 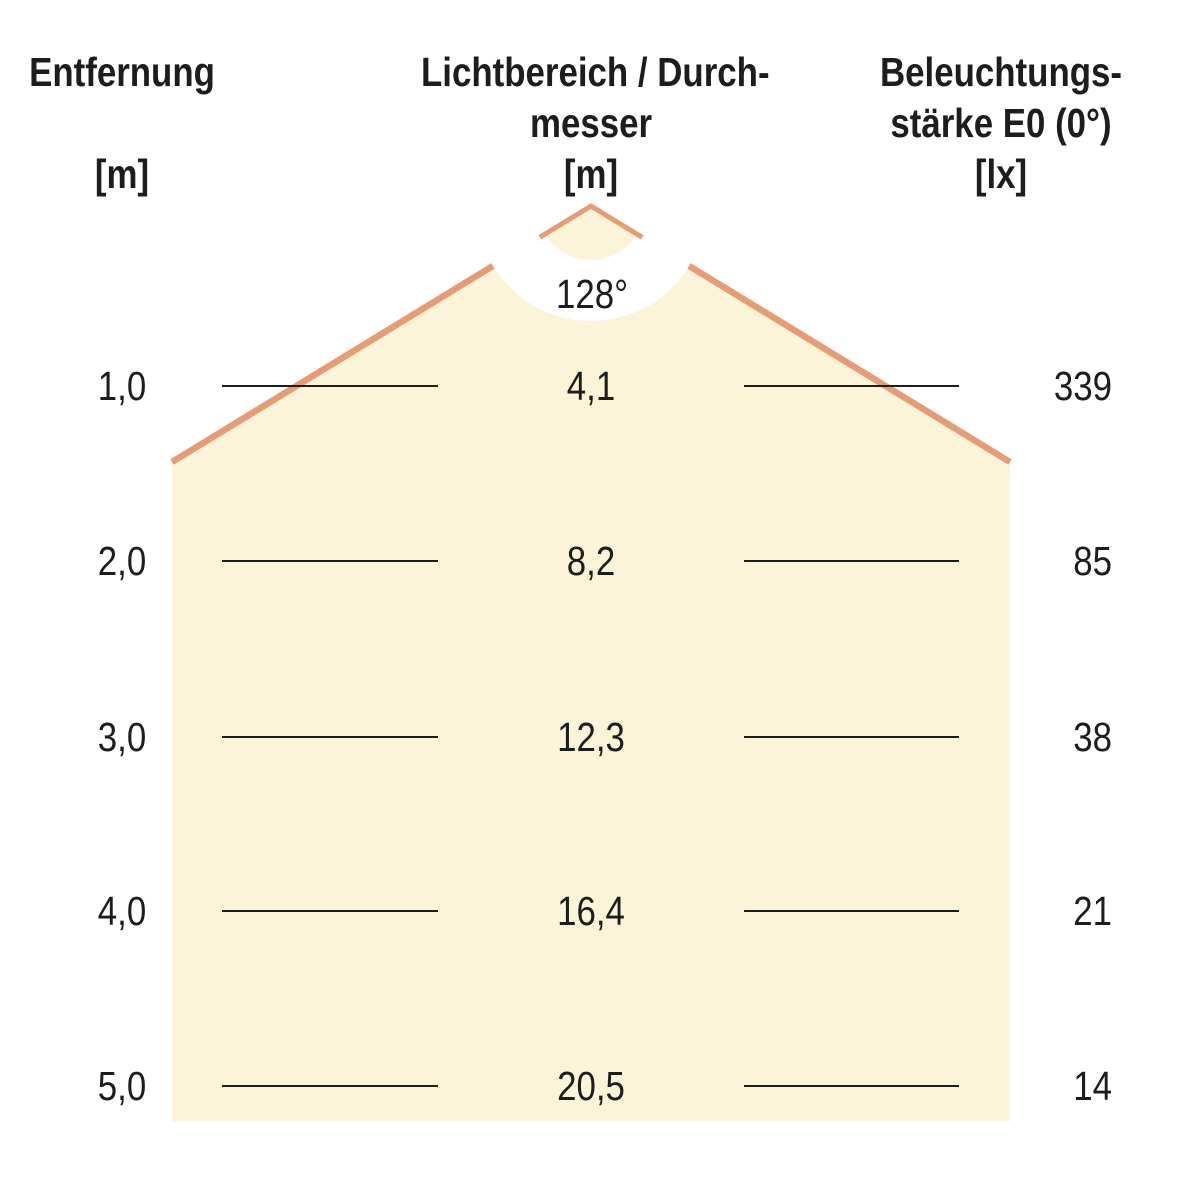 What do you see at coordinates (122, 911) in the screenshot?
I see `row-4-distance-value: 4,0` at bounding box center [122, 911].